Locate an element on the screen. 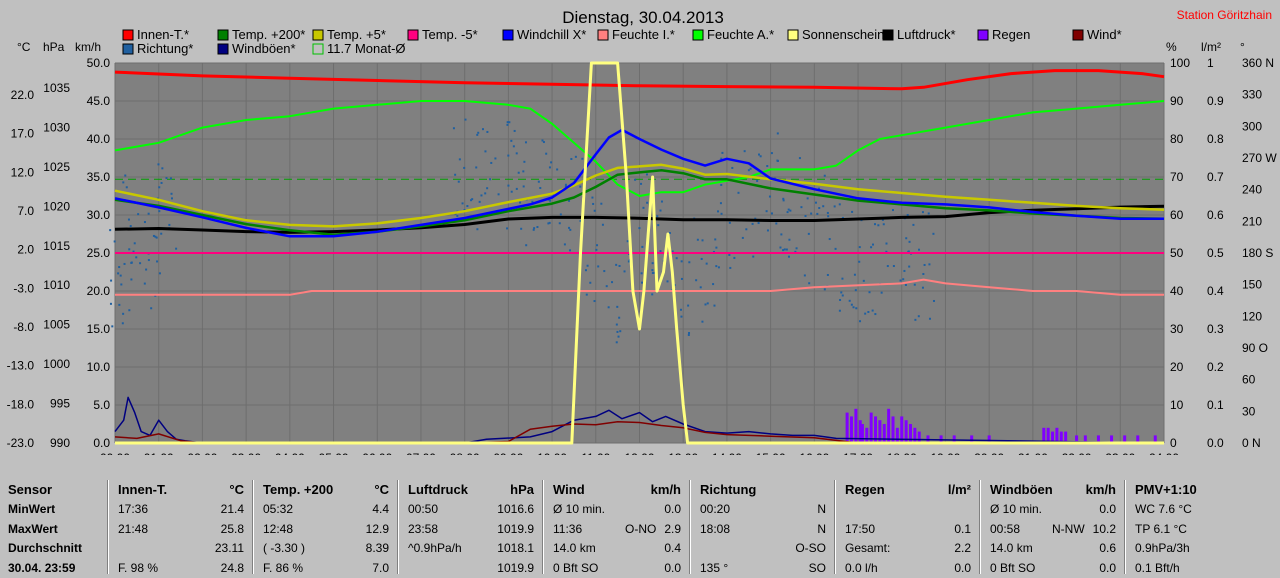  tick-label-kmh: 0.0 is located at coordinates (101, 443).